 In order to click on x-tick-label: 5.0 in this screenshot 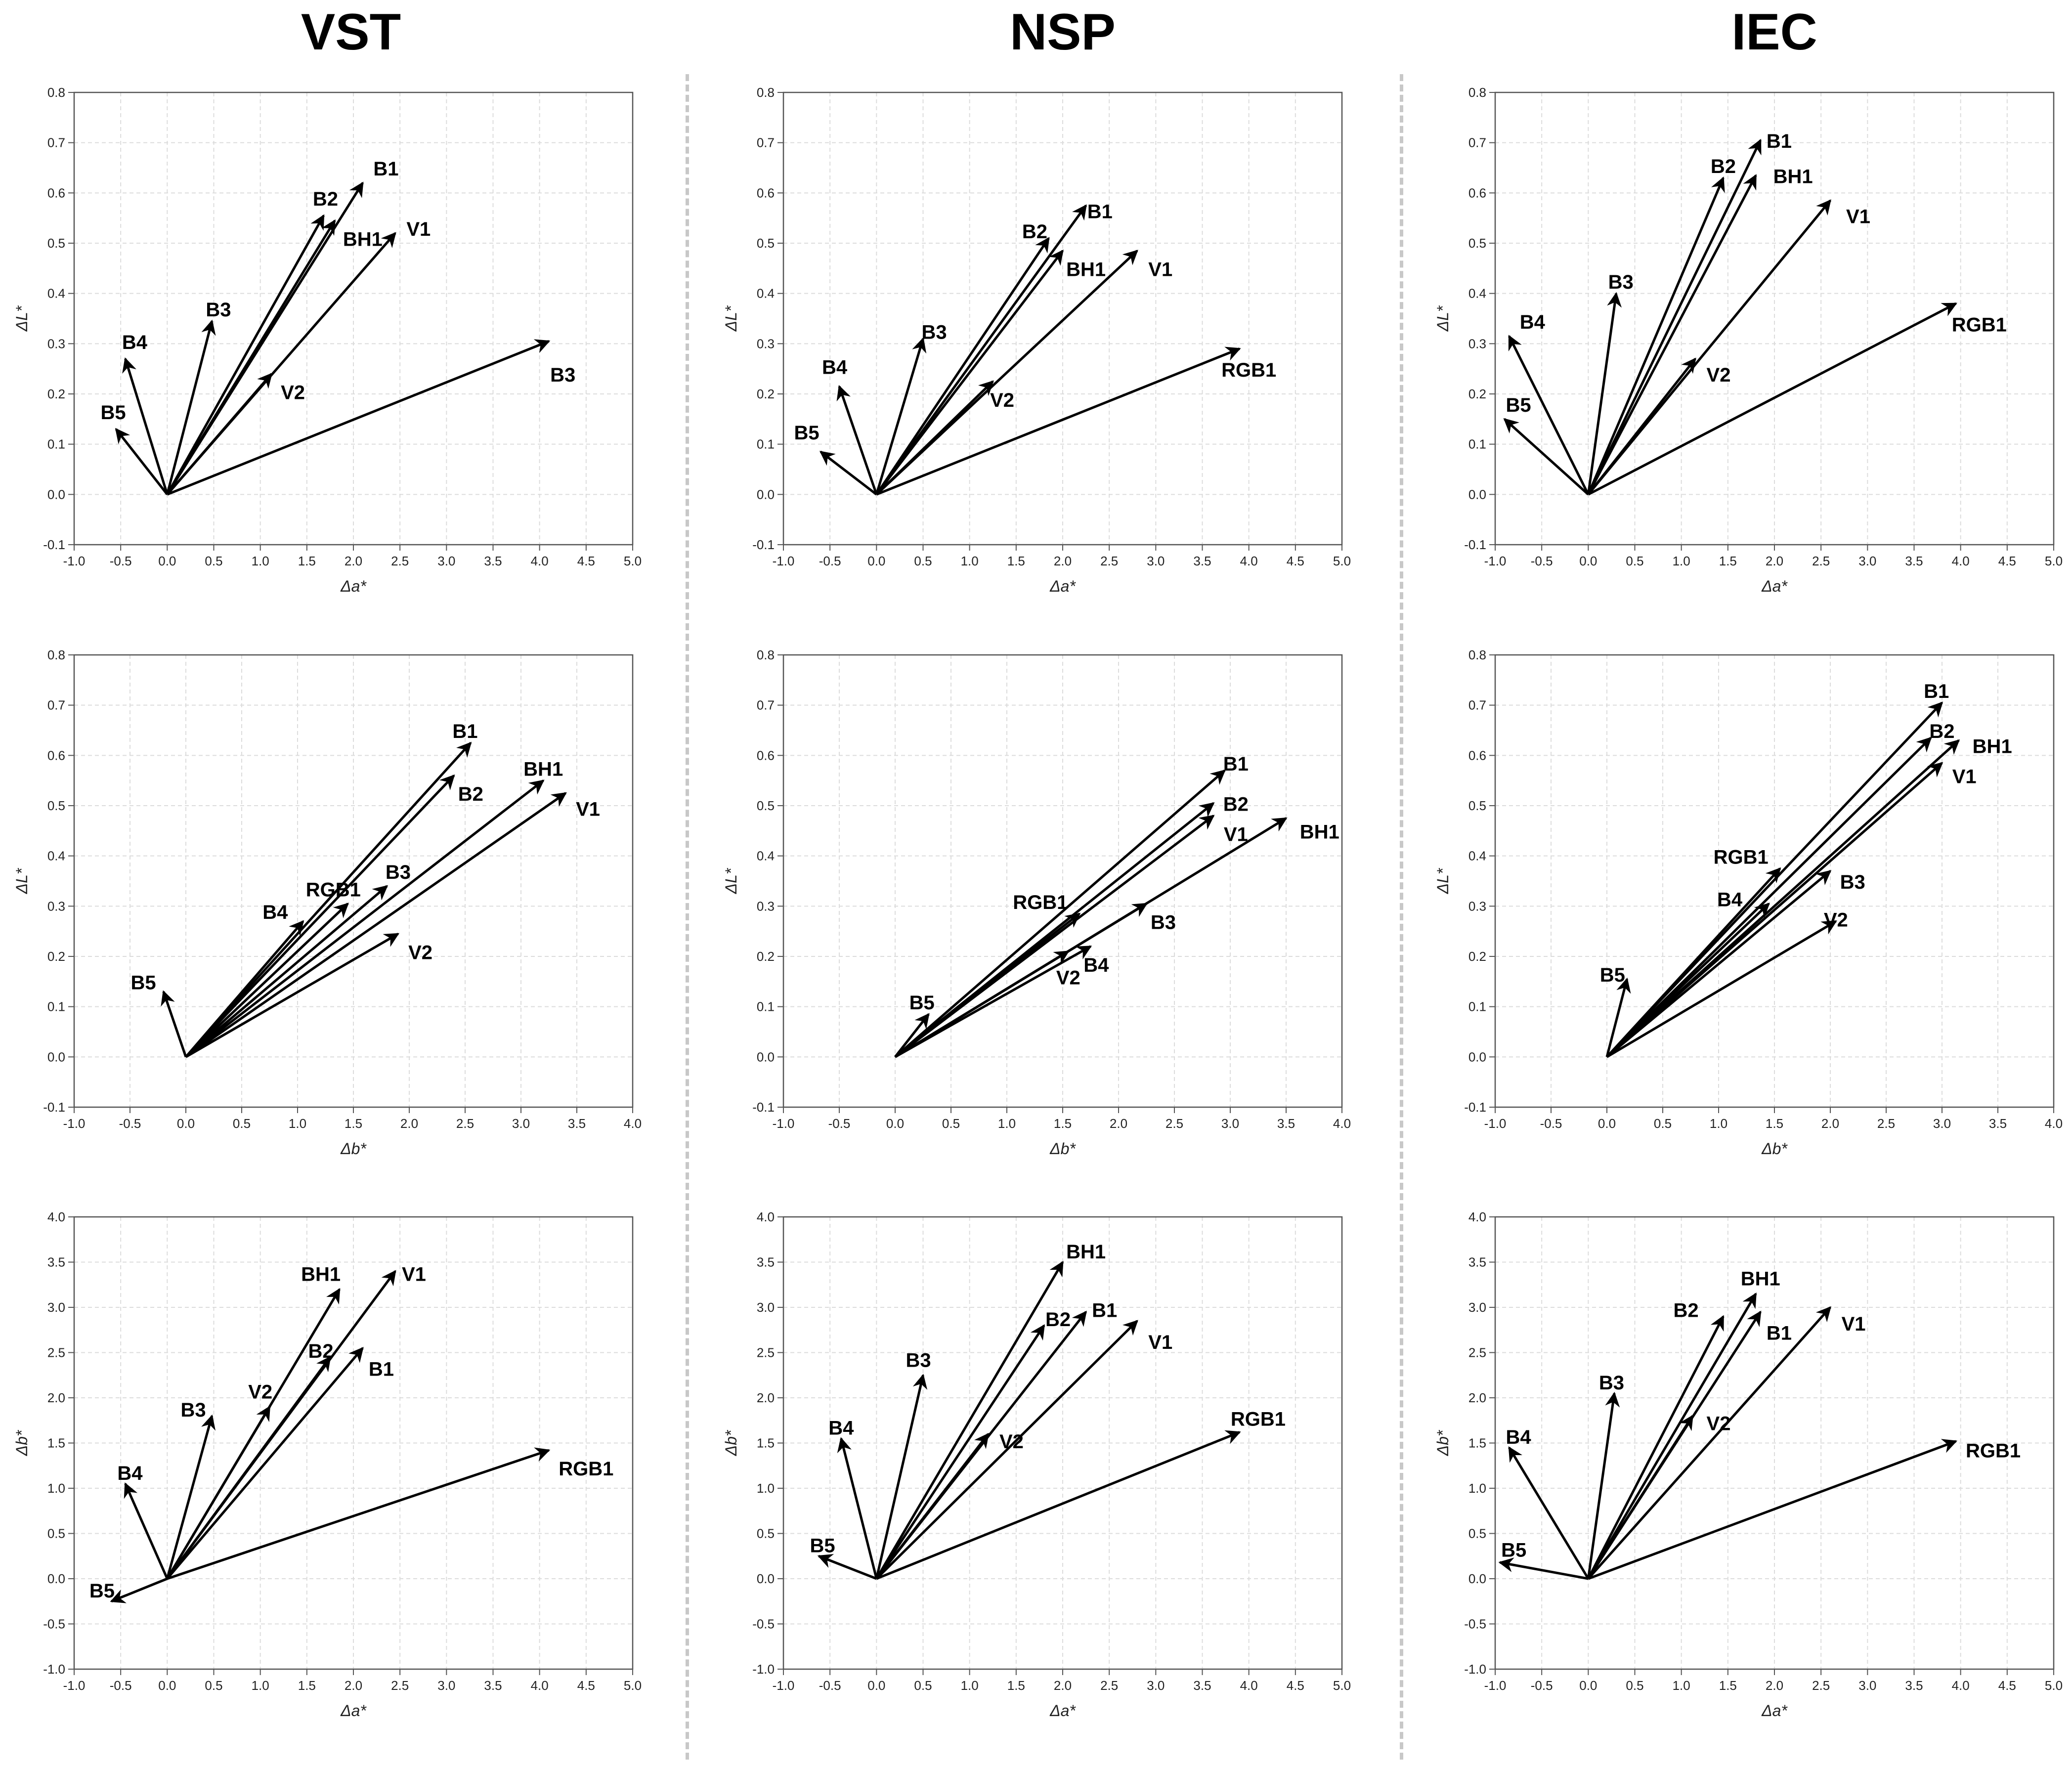, I will do `click(2054, 561)`.